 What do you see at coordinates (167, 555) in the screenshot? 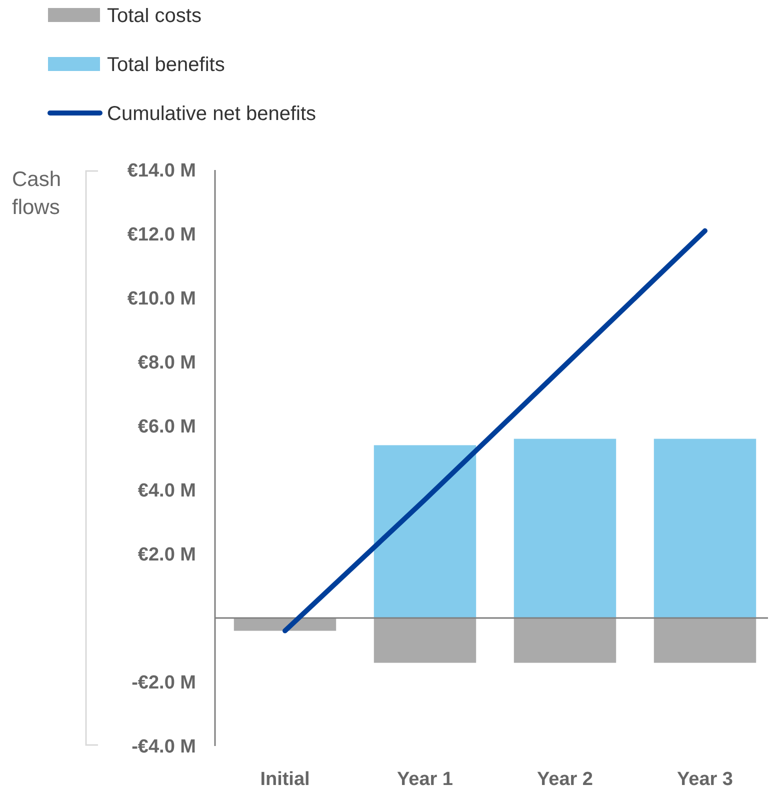
I see `y-tick-label: €2.0 M` at bounding box center [167, 555].